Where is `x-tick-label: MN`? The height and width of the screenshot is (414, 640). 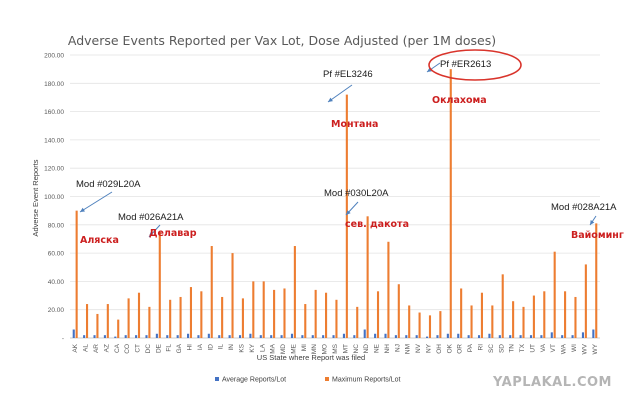 x-tick-label: MN is located at coordinates (314, 349).